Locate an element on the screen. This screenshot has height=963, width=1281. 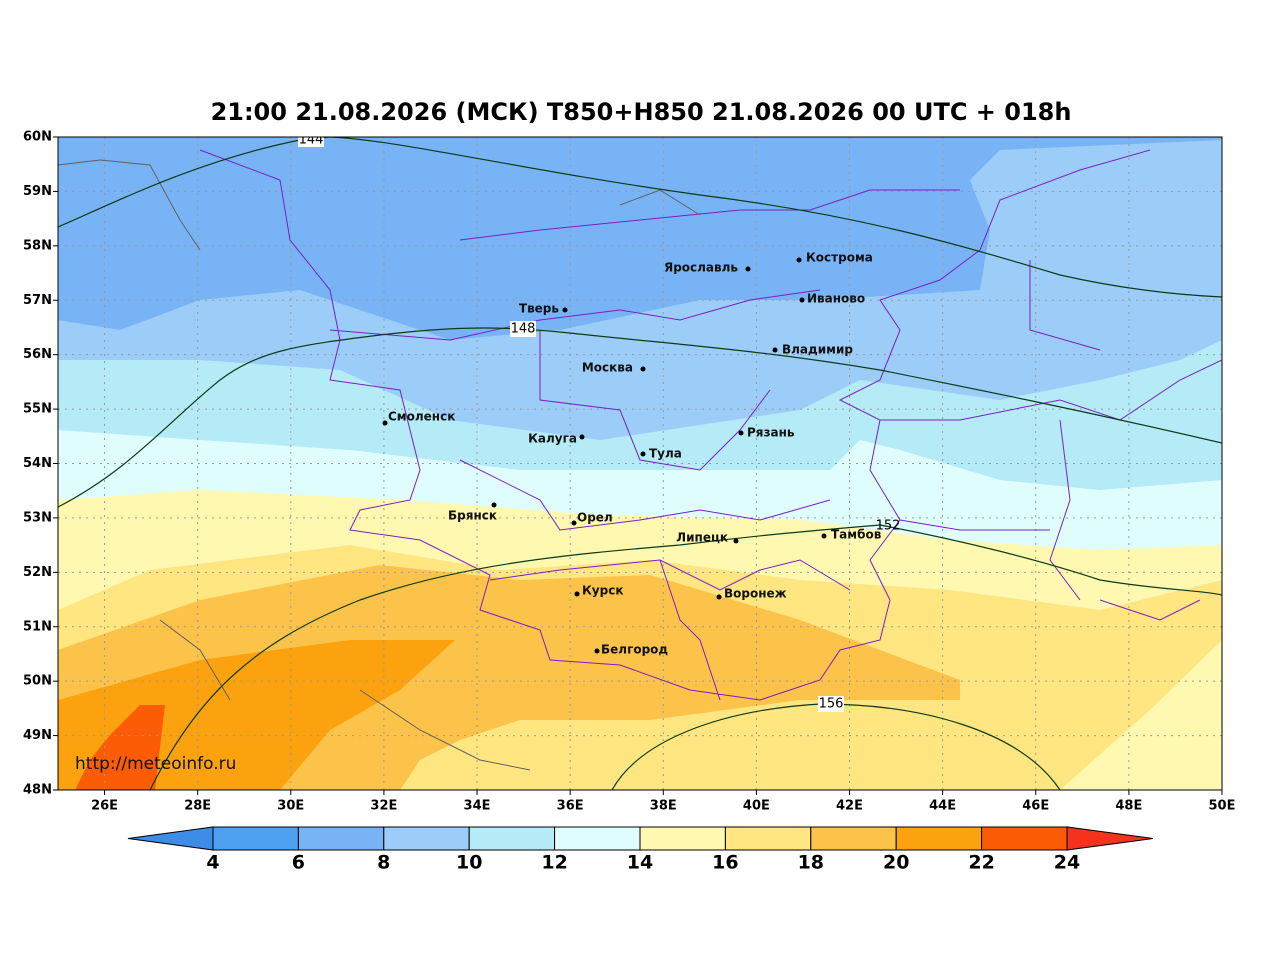
city-label: Тверь is located at coordinates (539, 309).